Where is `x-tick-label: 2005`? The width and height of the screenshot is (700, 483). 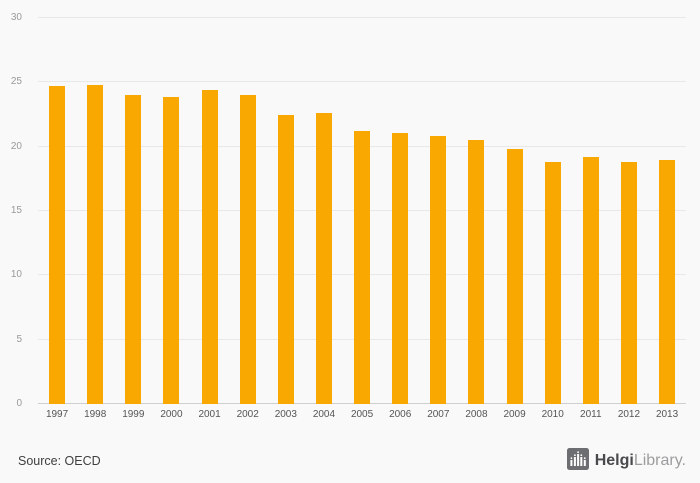
x-tick-label: 2005 is located at coordinates (362, 414).